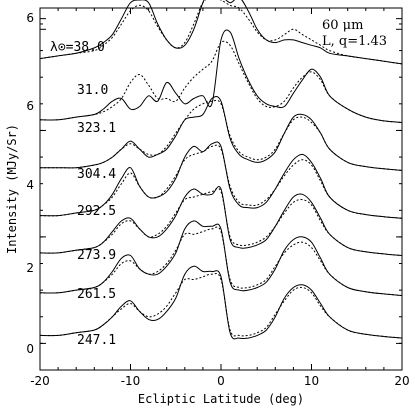 This screenshot has width=415, height=414. I want to click on series-label: 261.5, so click(96, 294).